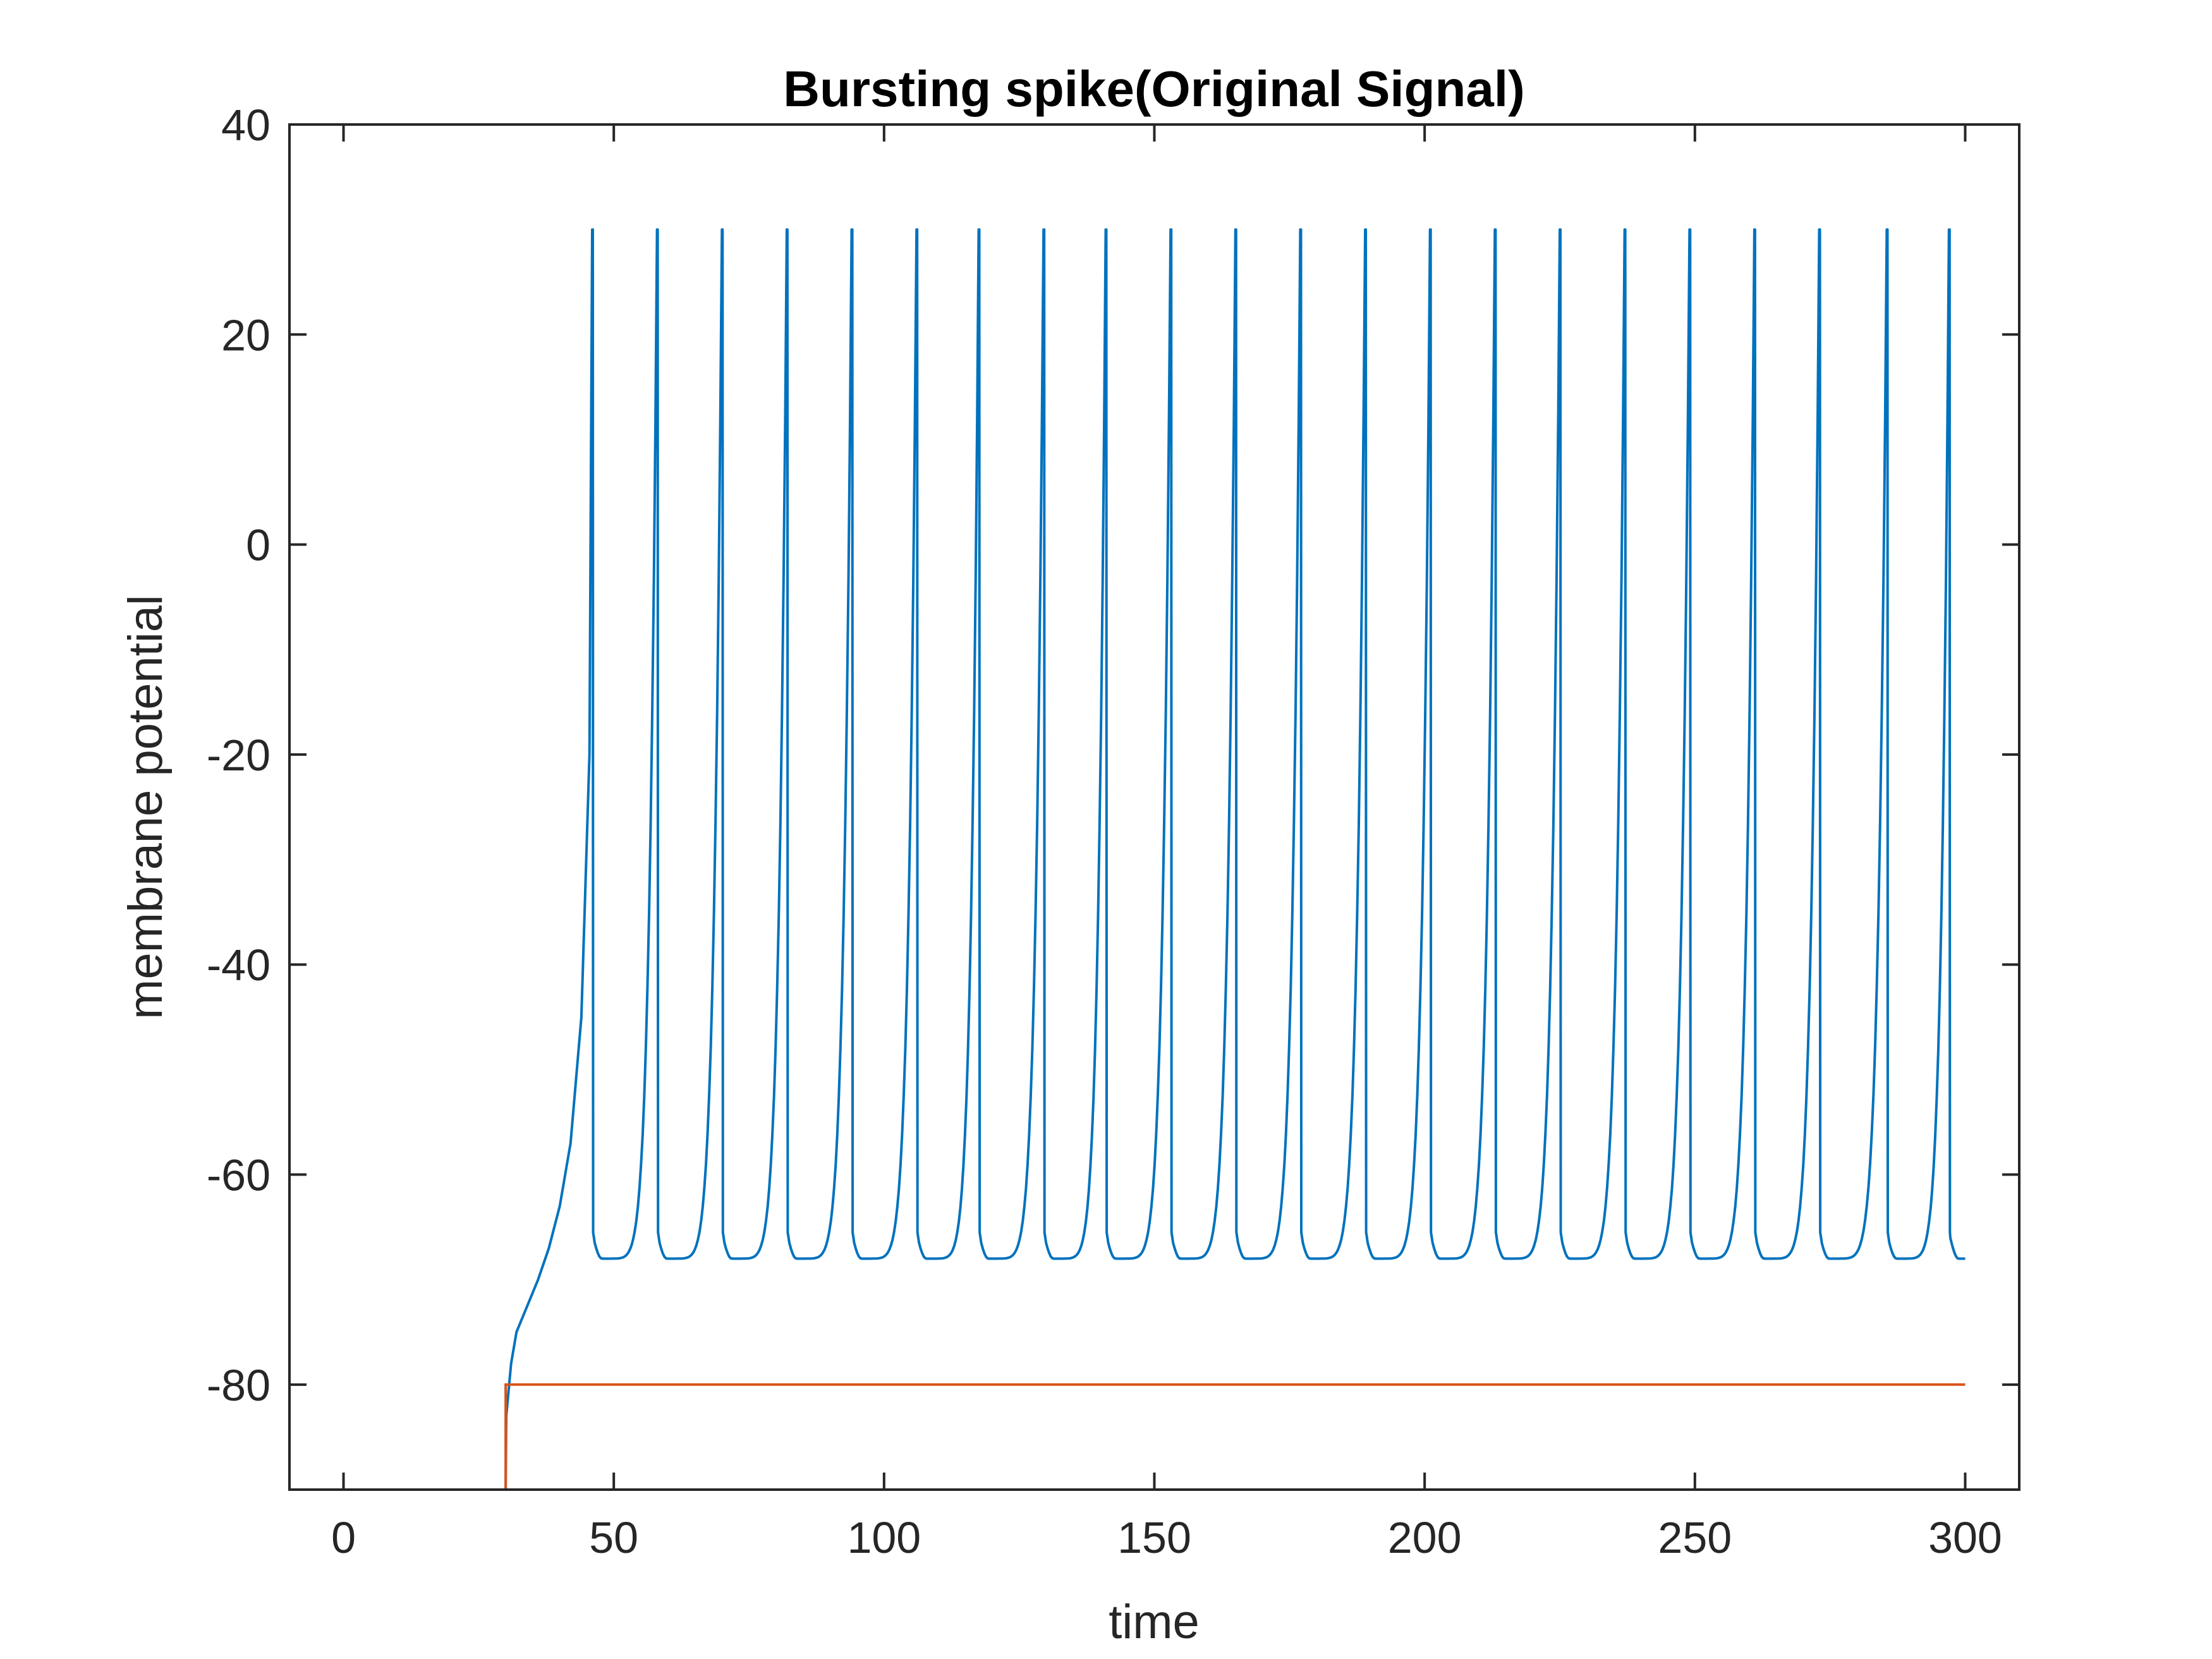  What do you see at coordinates (1965, 1537) in the screenshot?
I see `x-tick-label: 300` at bounding box center [1965, 1537].